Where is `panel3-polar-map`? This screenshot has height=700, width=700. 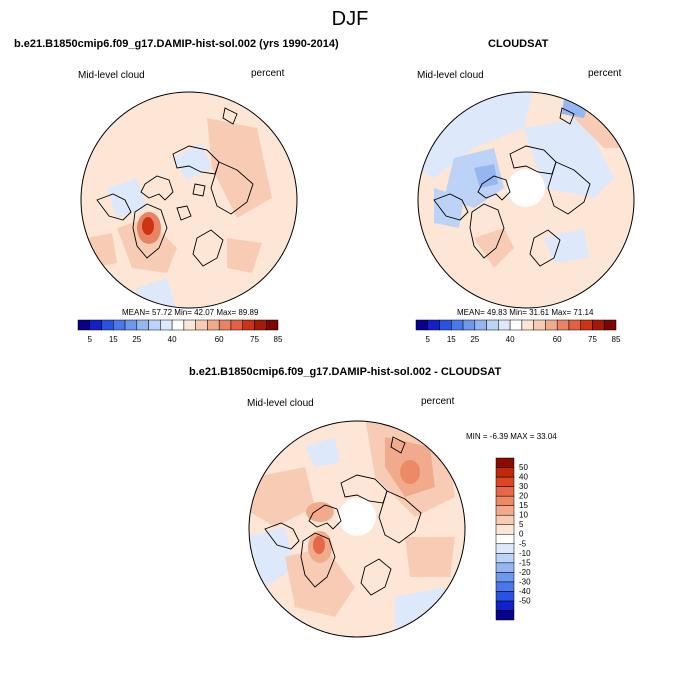
panel3-polar-map is located at coordinates (357, 529).